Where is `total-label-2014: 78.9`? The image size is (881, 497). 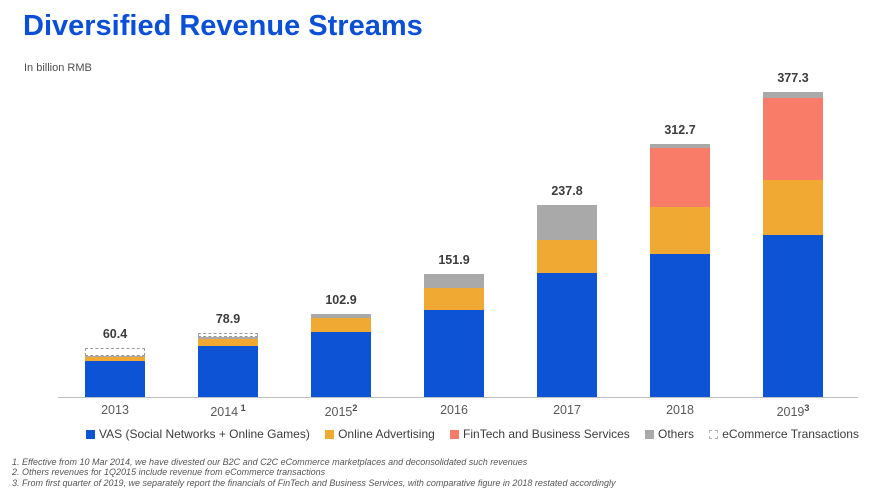 total-label-2014: 78.9 is located at coordinates (228, 319).